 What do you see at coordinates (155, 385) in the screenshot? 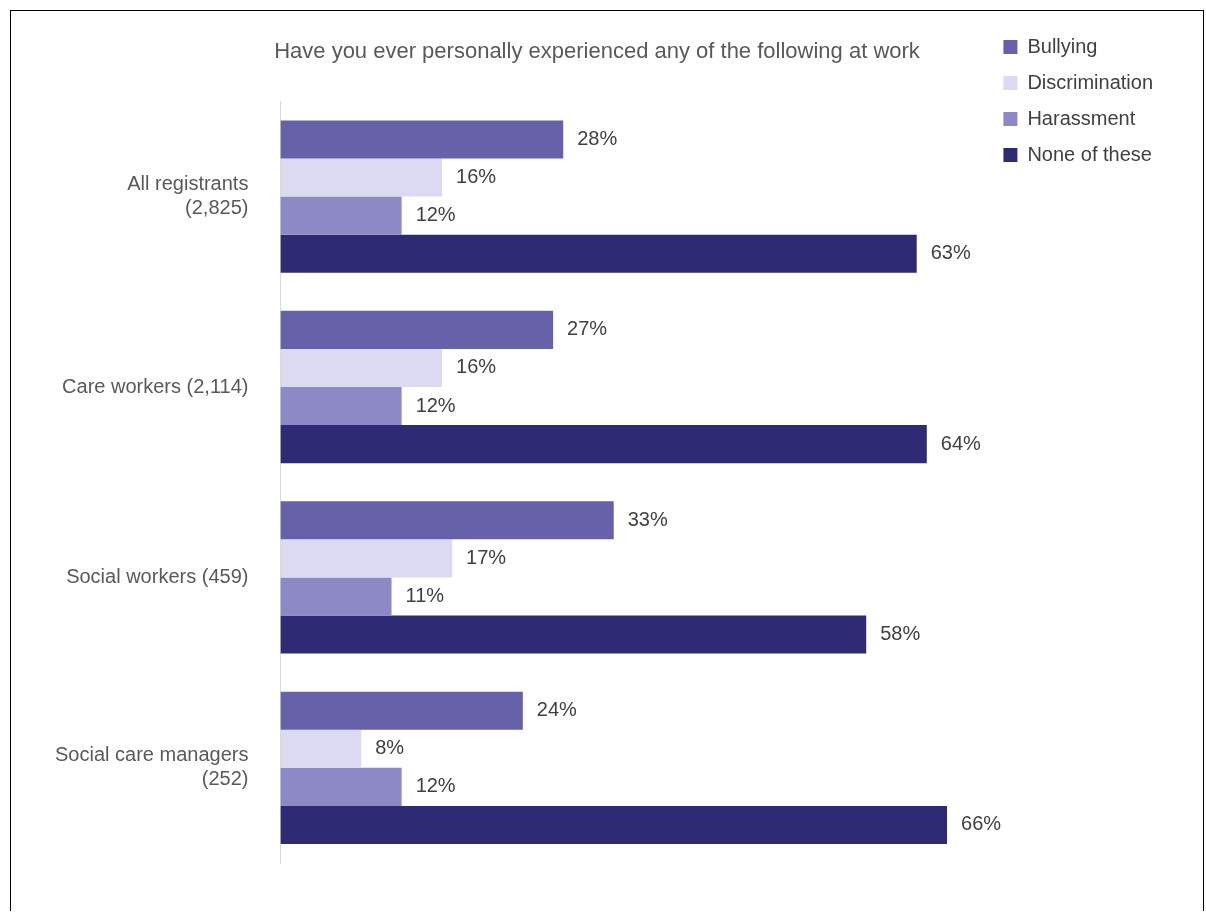
I see `y-tick-label: Care workers (2,114)` at bounding box center [155, 385].